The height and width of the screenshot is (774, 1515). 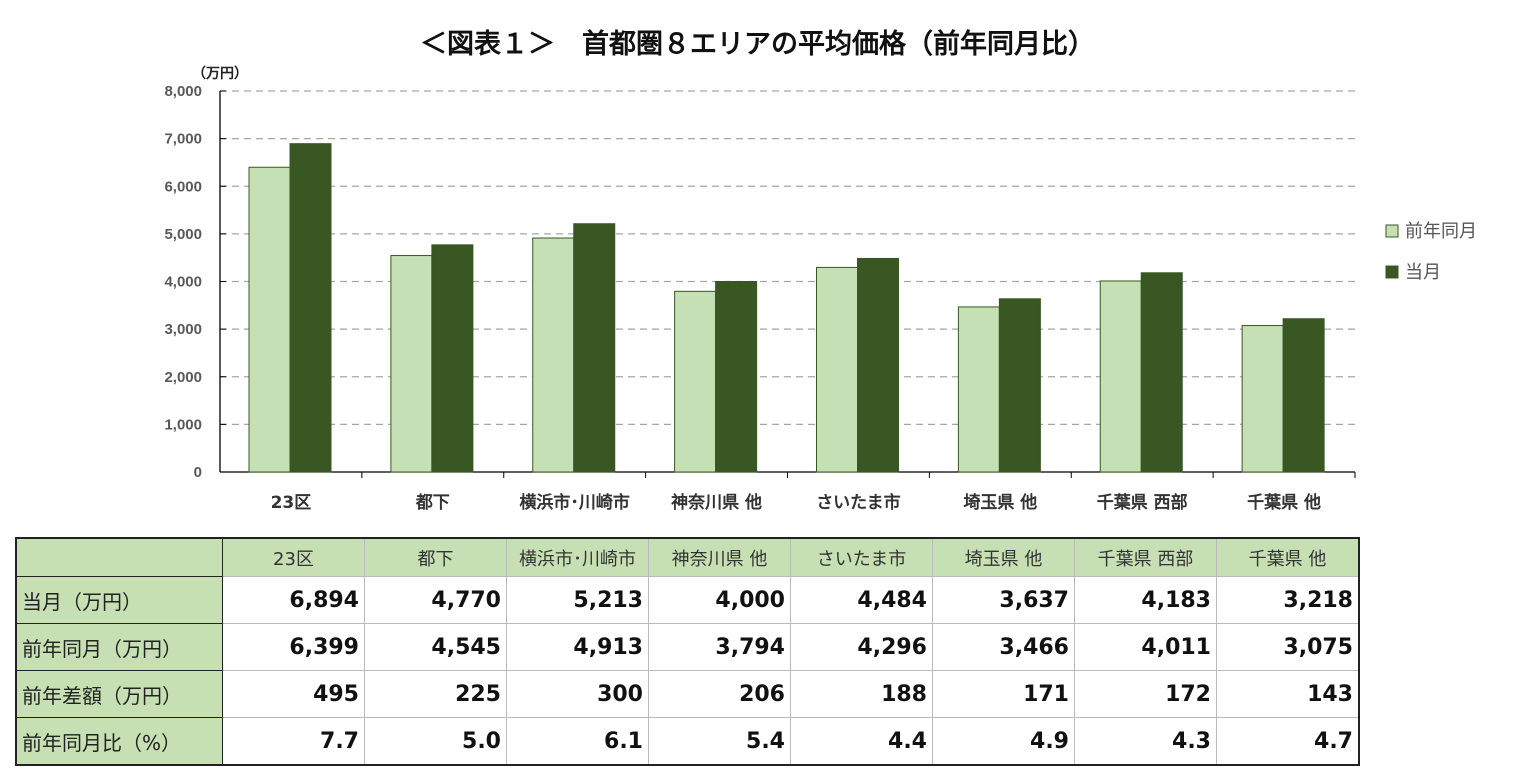 I want to click on table-cell: 4,011, so click(x=1145, y=647).